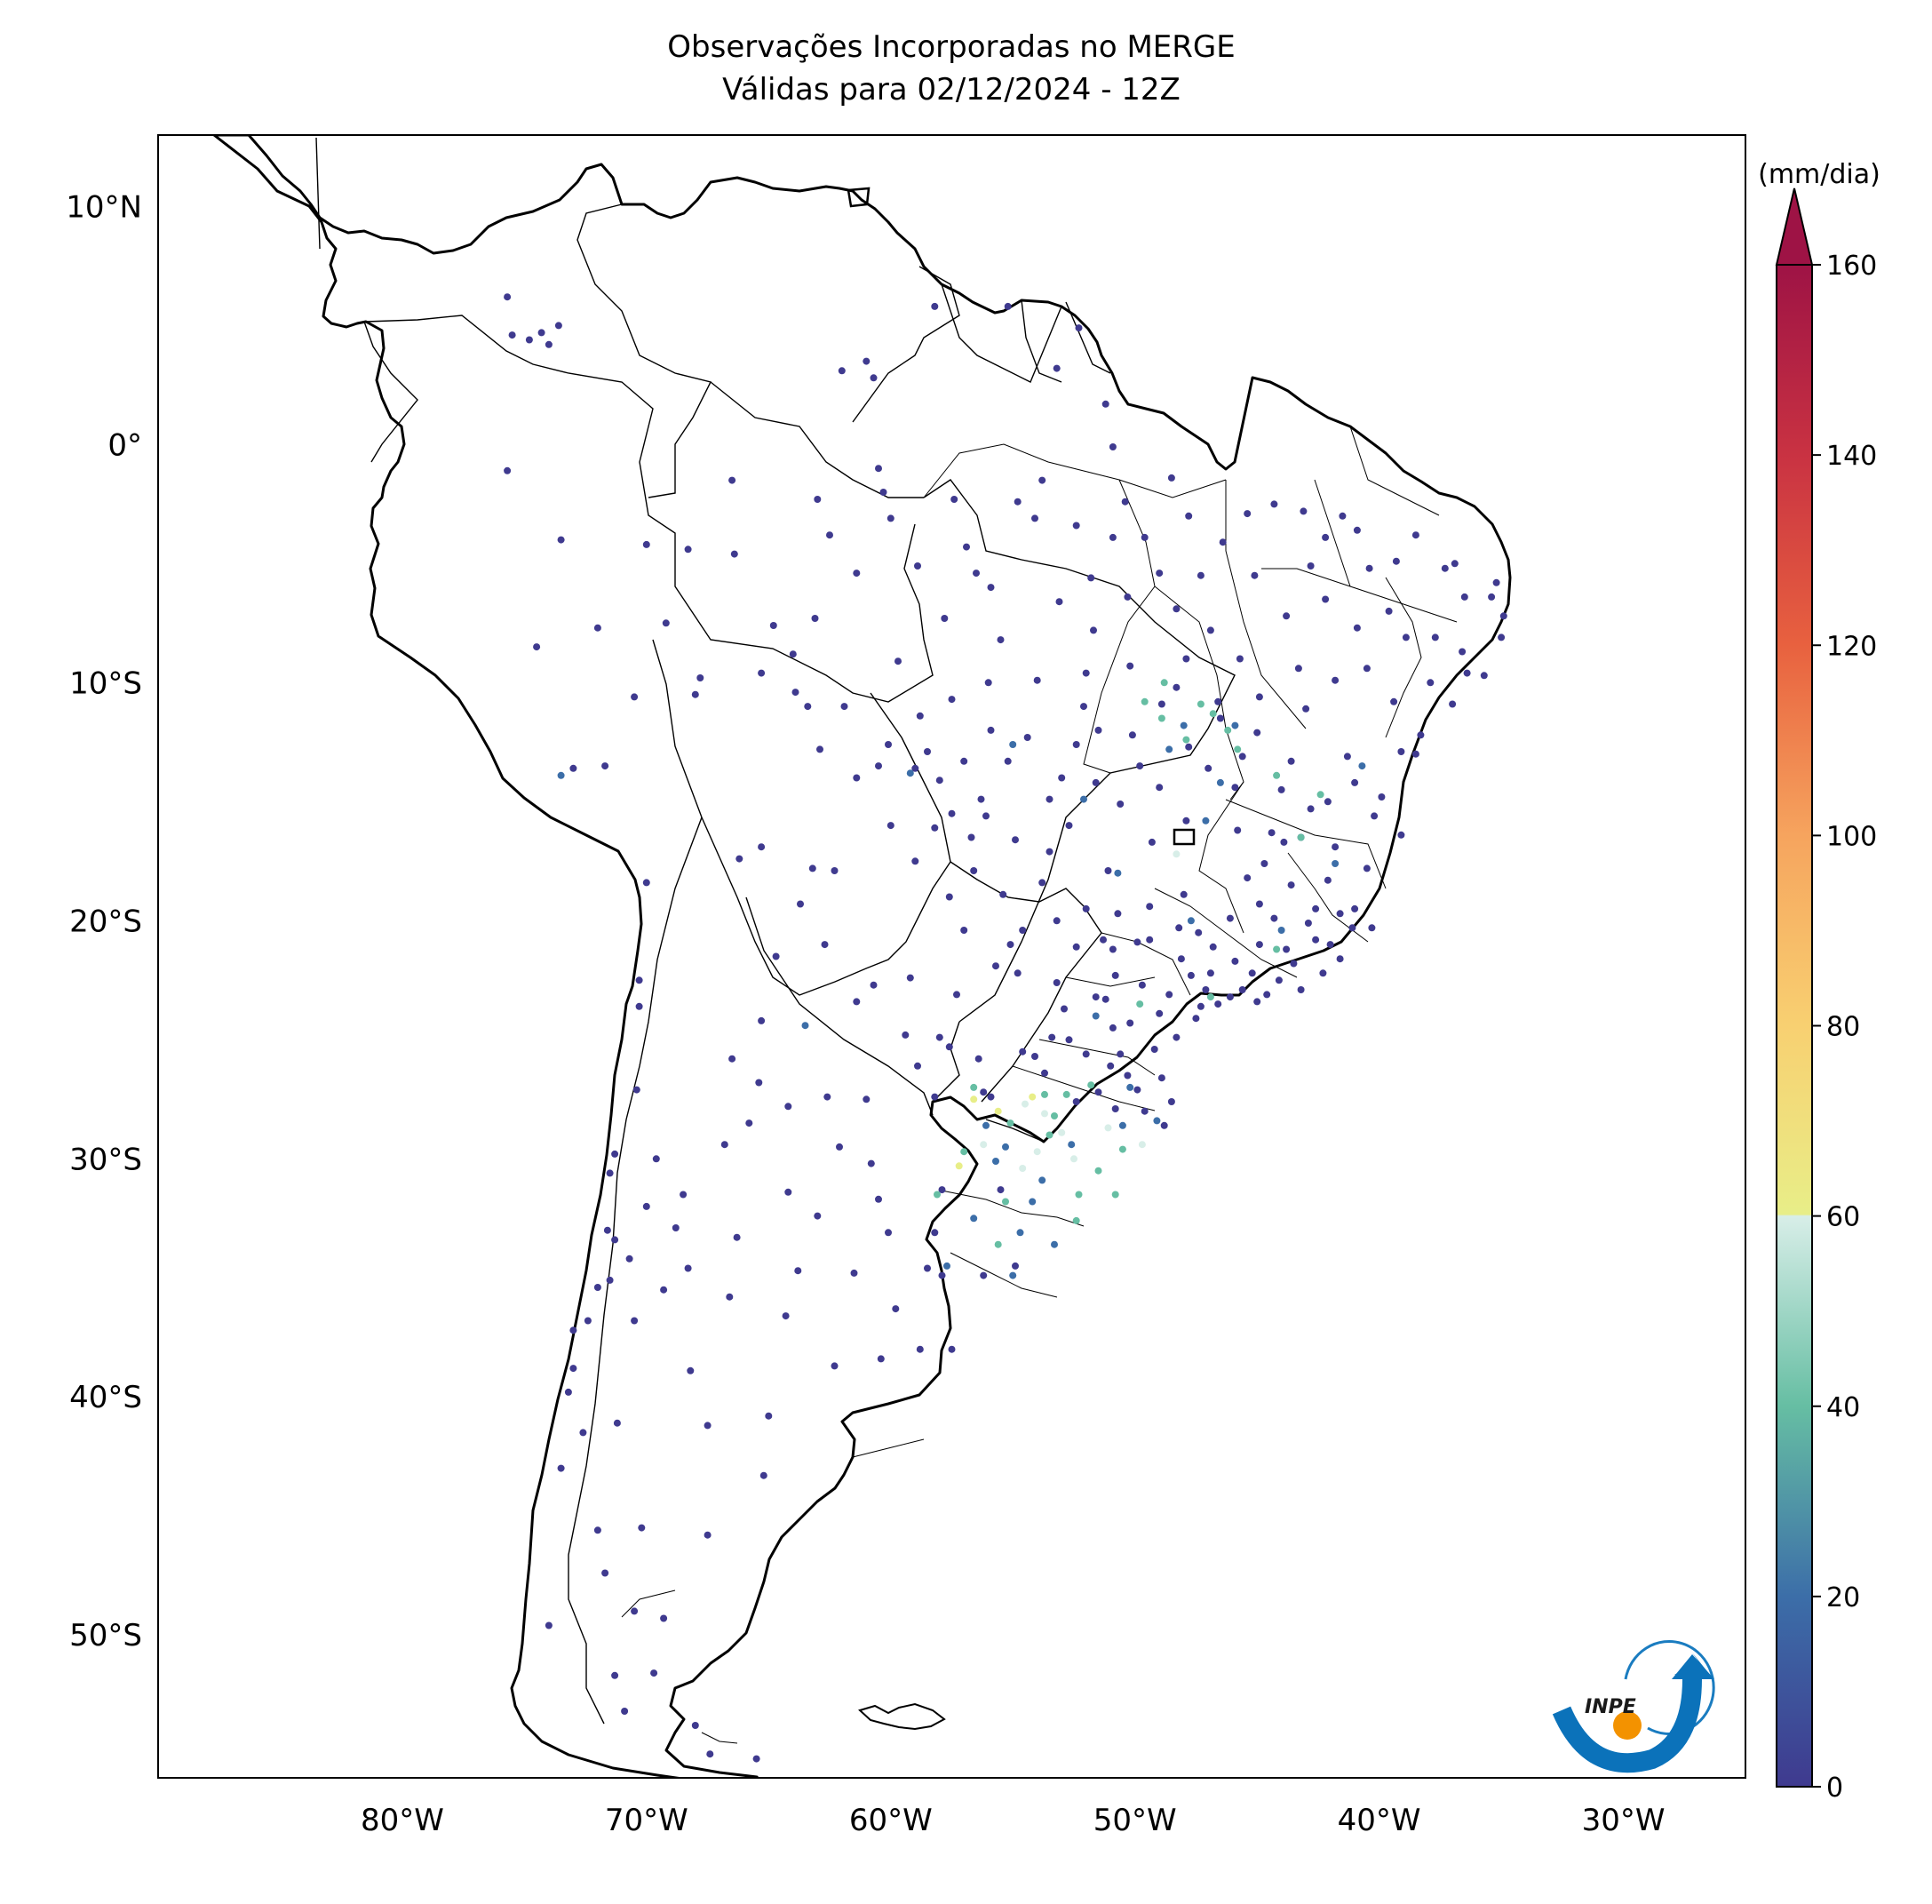  I want to click on trinidad, so click(859, 197).